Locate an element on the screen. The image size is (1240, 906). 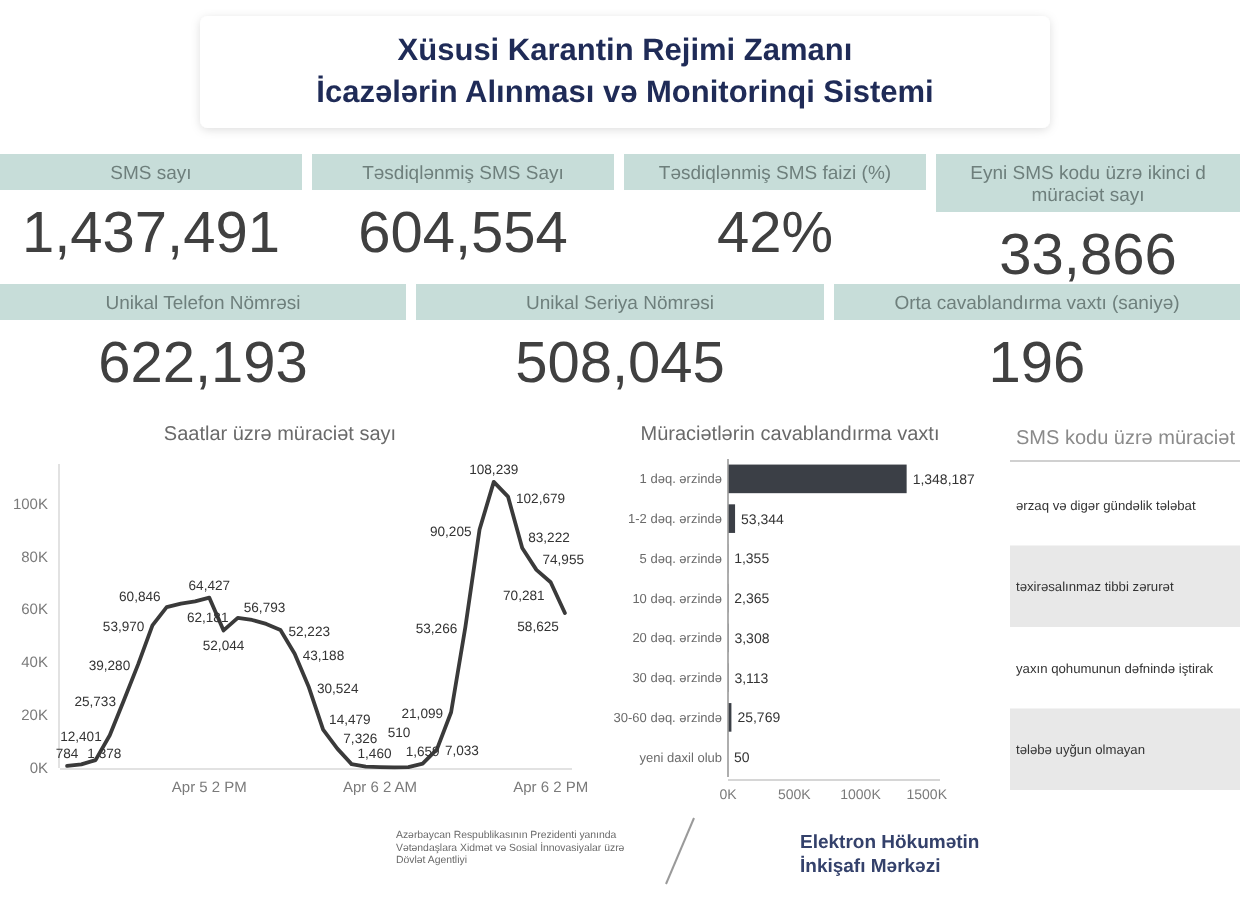
text: Təsdiqlənmiş SMS Sayı is located at coordinates (463, 174).